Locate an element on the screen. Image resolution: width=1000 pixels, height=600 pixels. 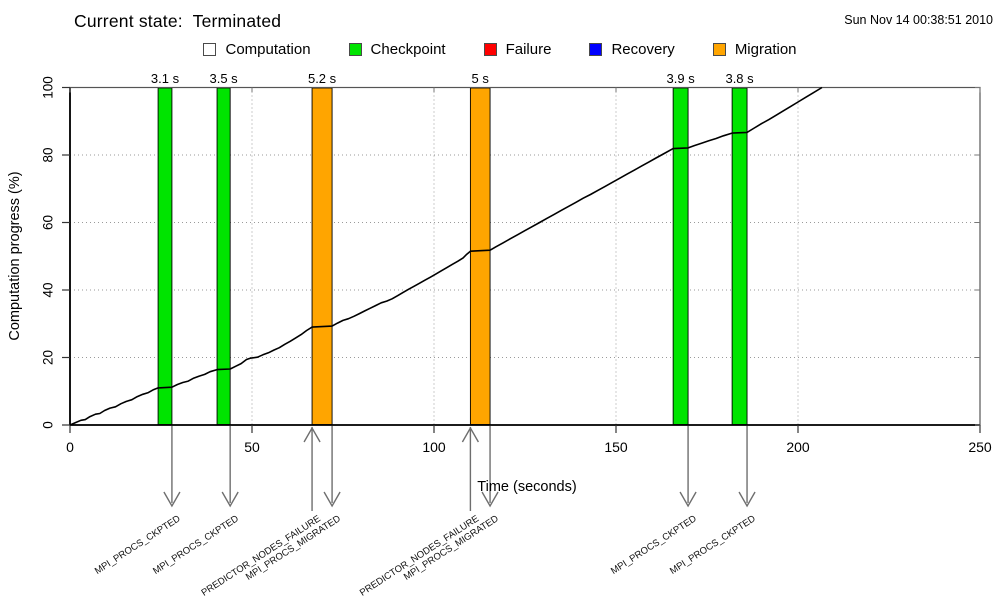
x-tick-label: 100 is located at coordinates (434, 447).